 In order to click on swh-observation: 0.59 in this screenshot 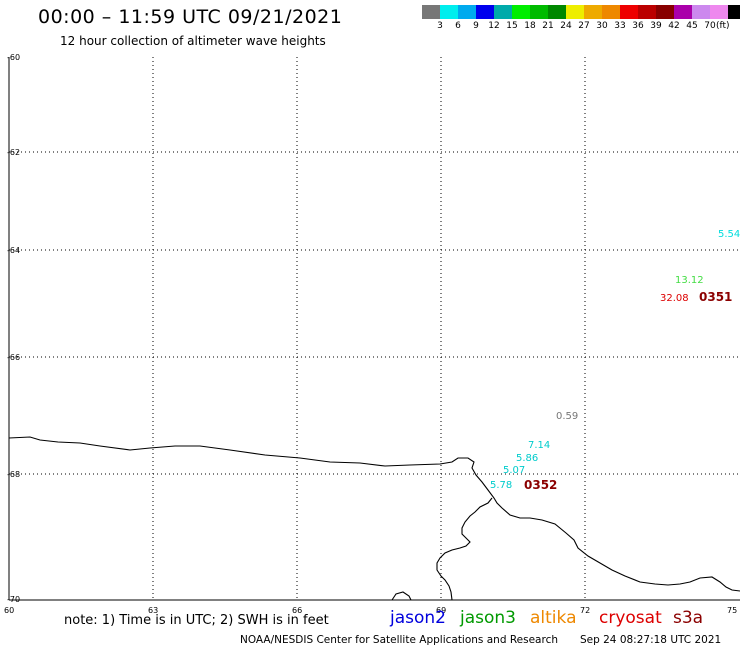, I will do `click(567, 416)`.